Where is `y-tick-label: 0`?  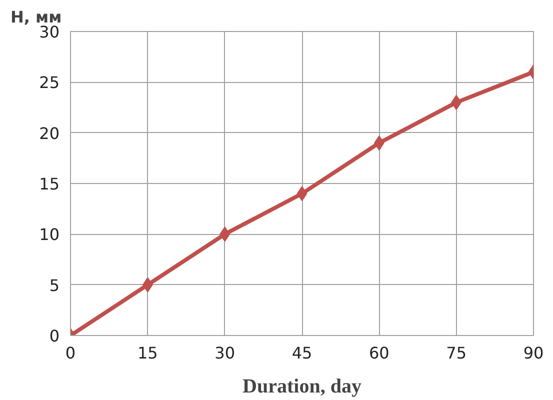
y-tick-label: 0 is located at coordinates (54, 336).